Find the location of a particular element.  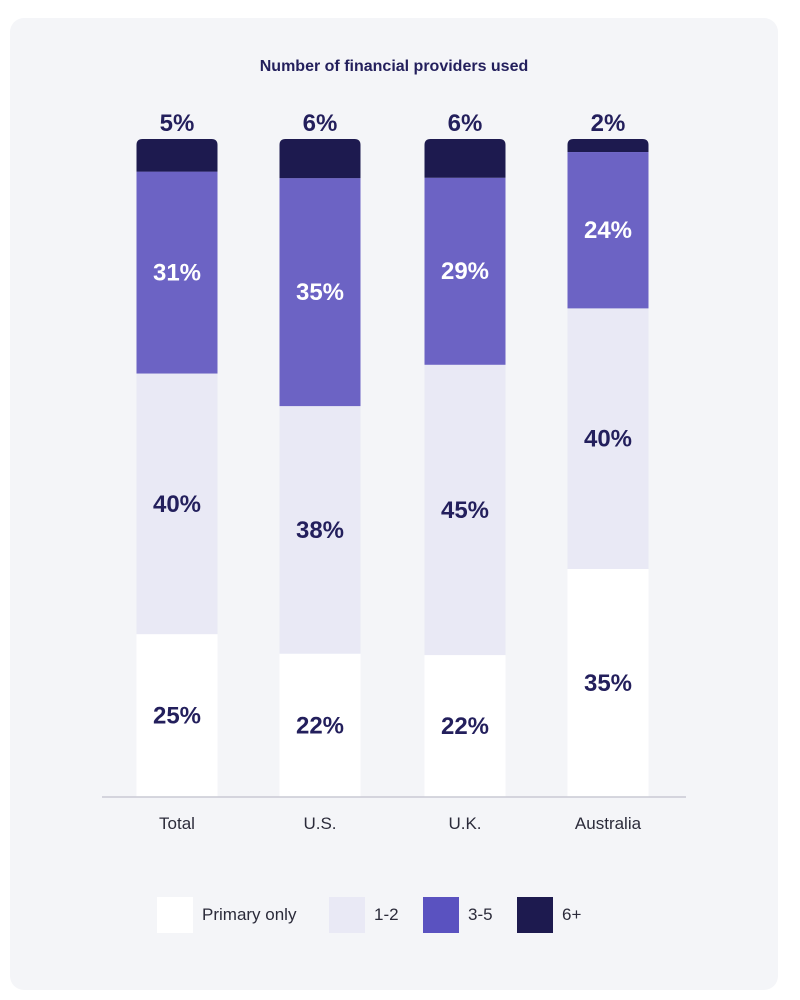

data-label-australia-1-2: 40% is located at coordinates (608, 439).